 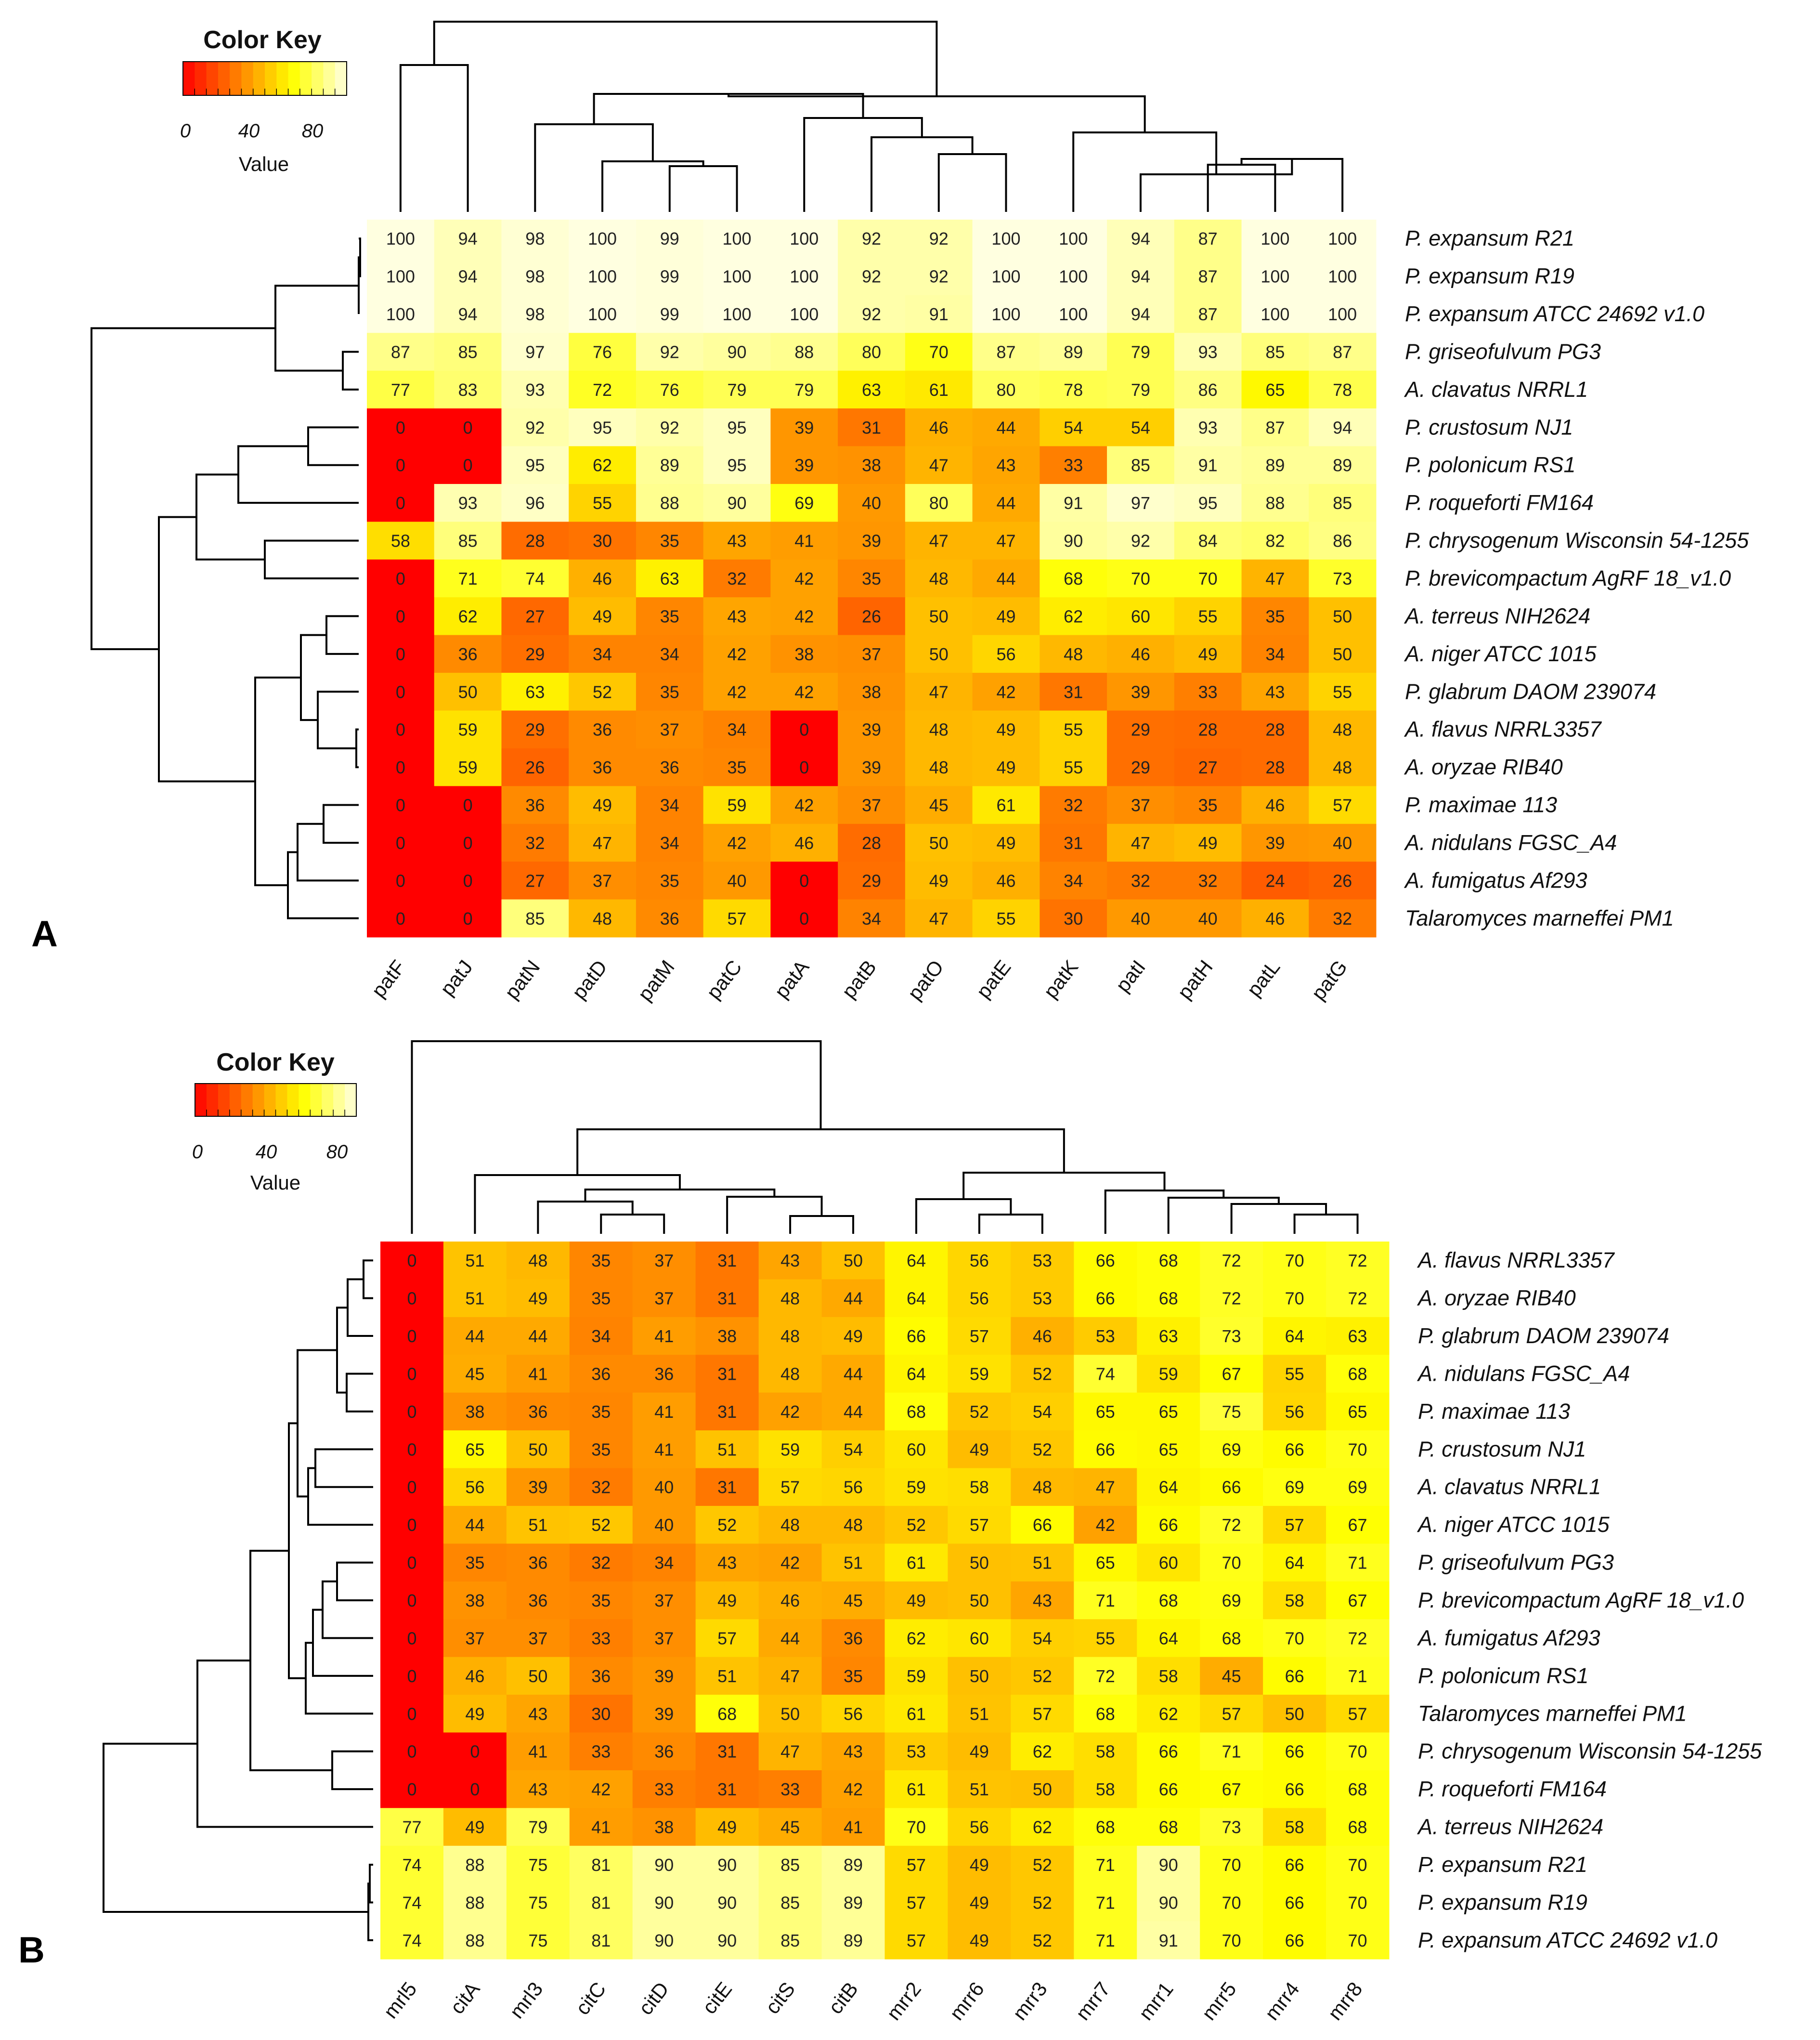 I want to click on cell-value-label: 59, so click(x=737, y=806).